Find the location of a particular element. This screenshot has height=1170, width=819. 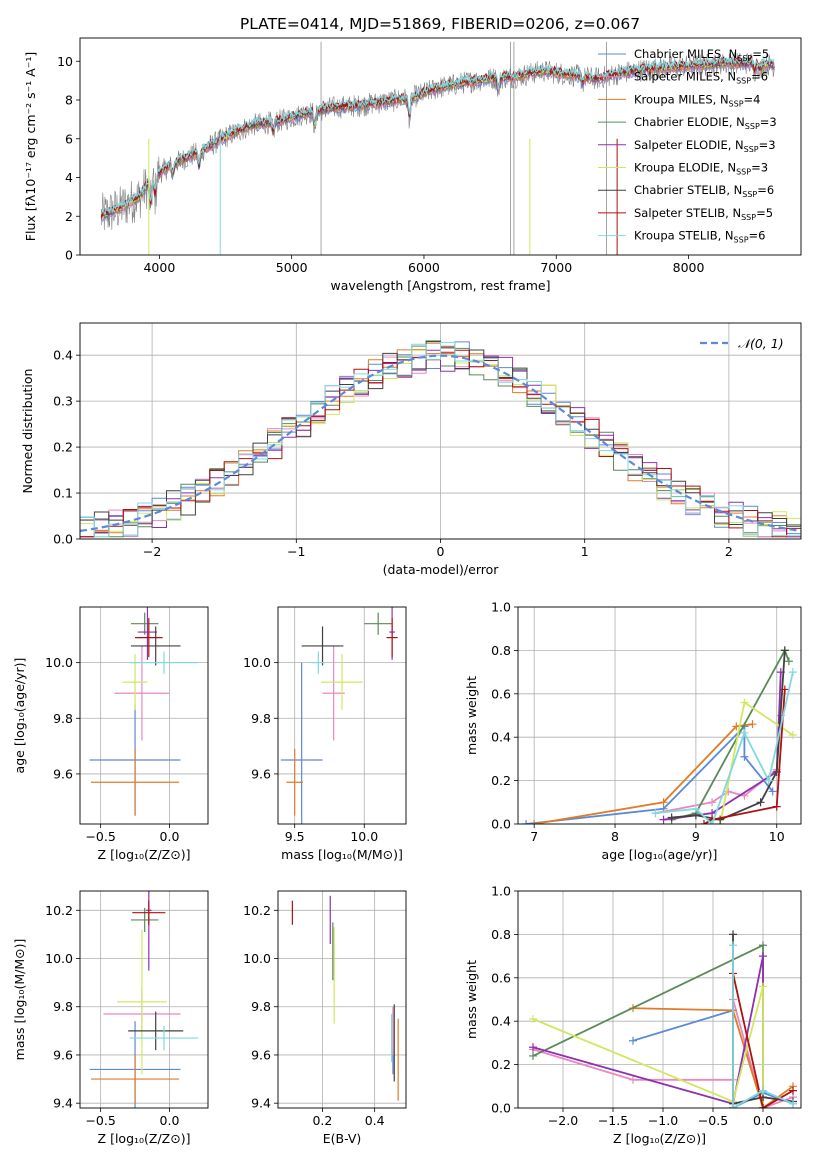

x-tick-label: 1 is located at coordinates (585, 551).